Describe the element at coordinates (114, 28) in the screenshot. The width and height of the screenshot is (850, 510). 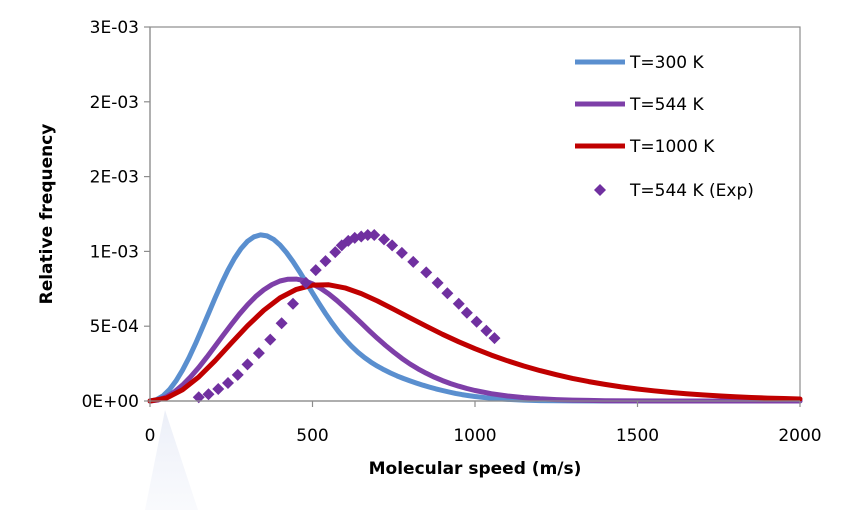
I see `y-tick-label: 3E-03` at that location.